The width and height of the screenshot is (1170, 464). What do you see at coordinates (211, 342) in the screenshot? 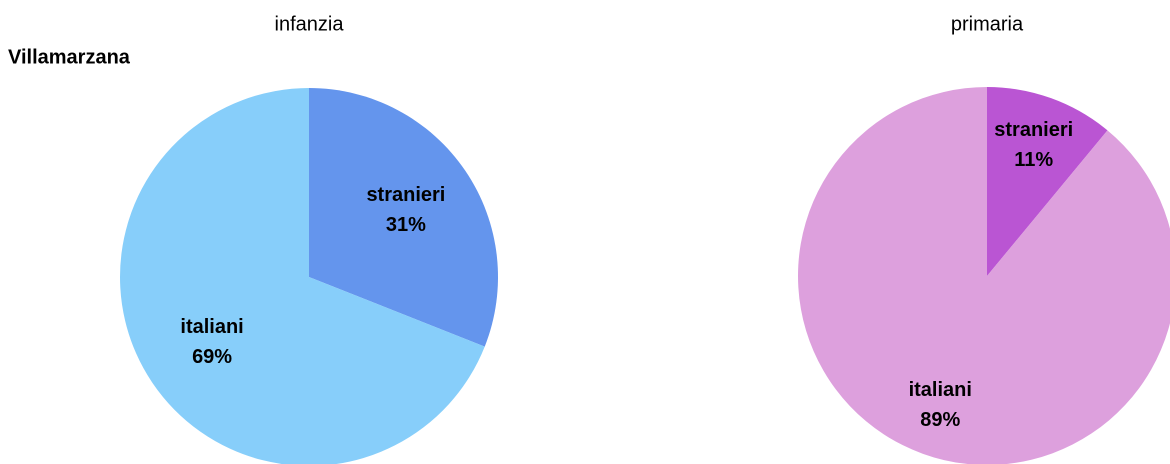
I see `slice-label: italiani 69%` at bounding box center [211, 342].